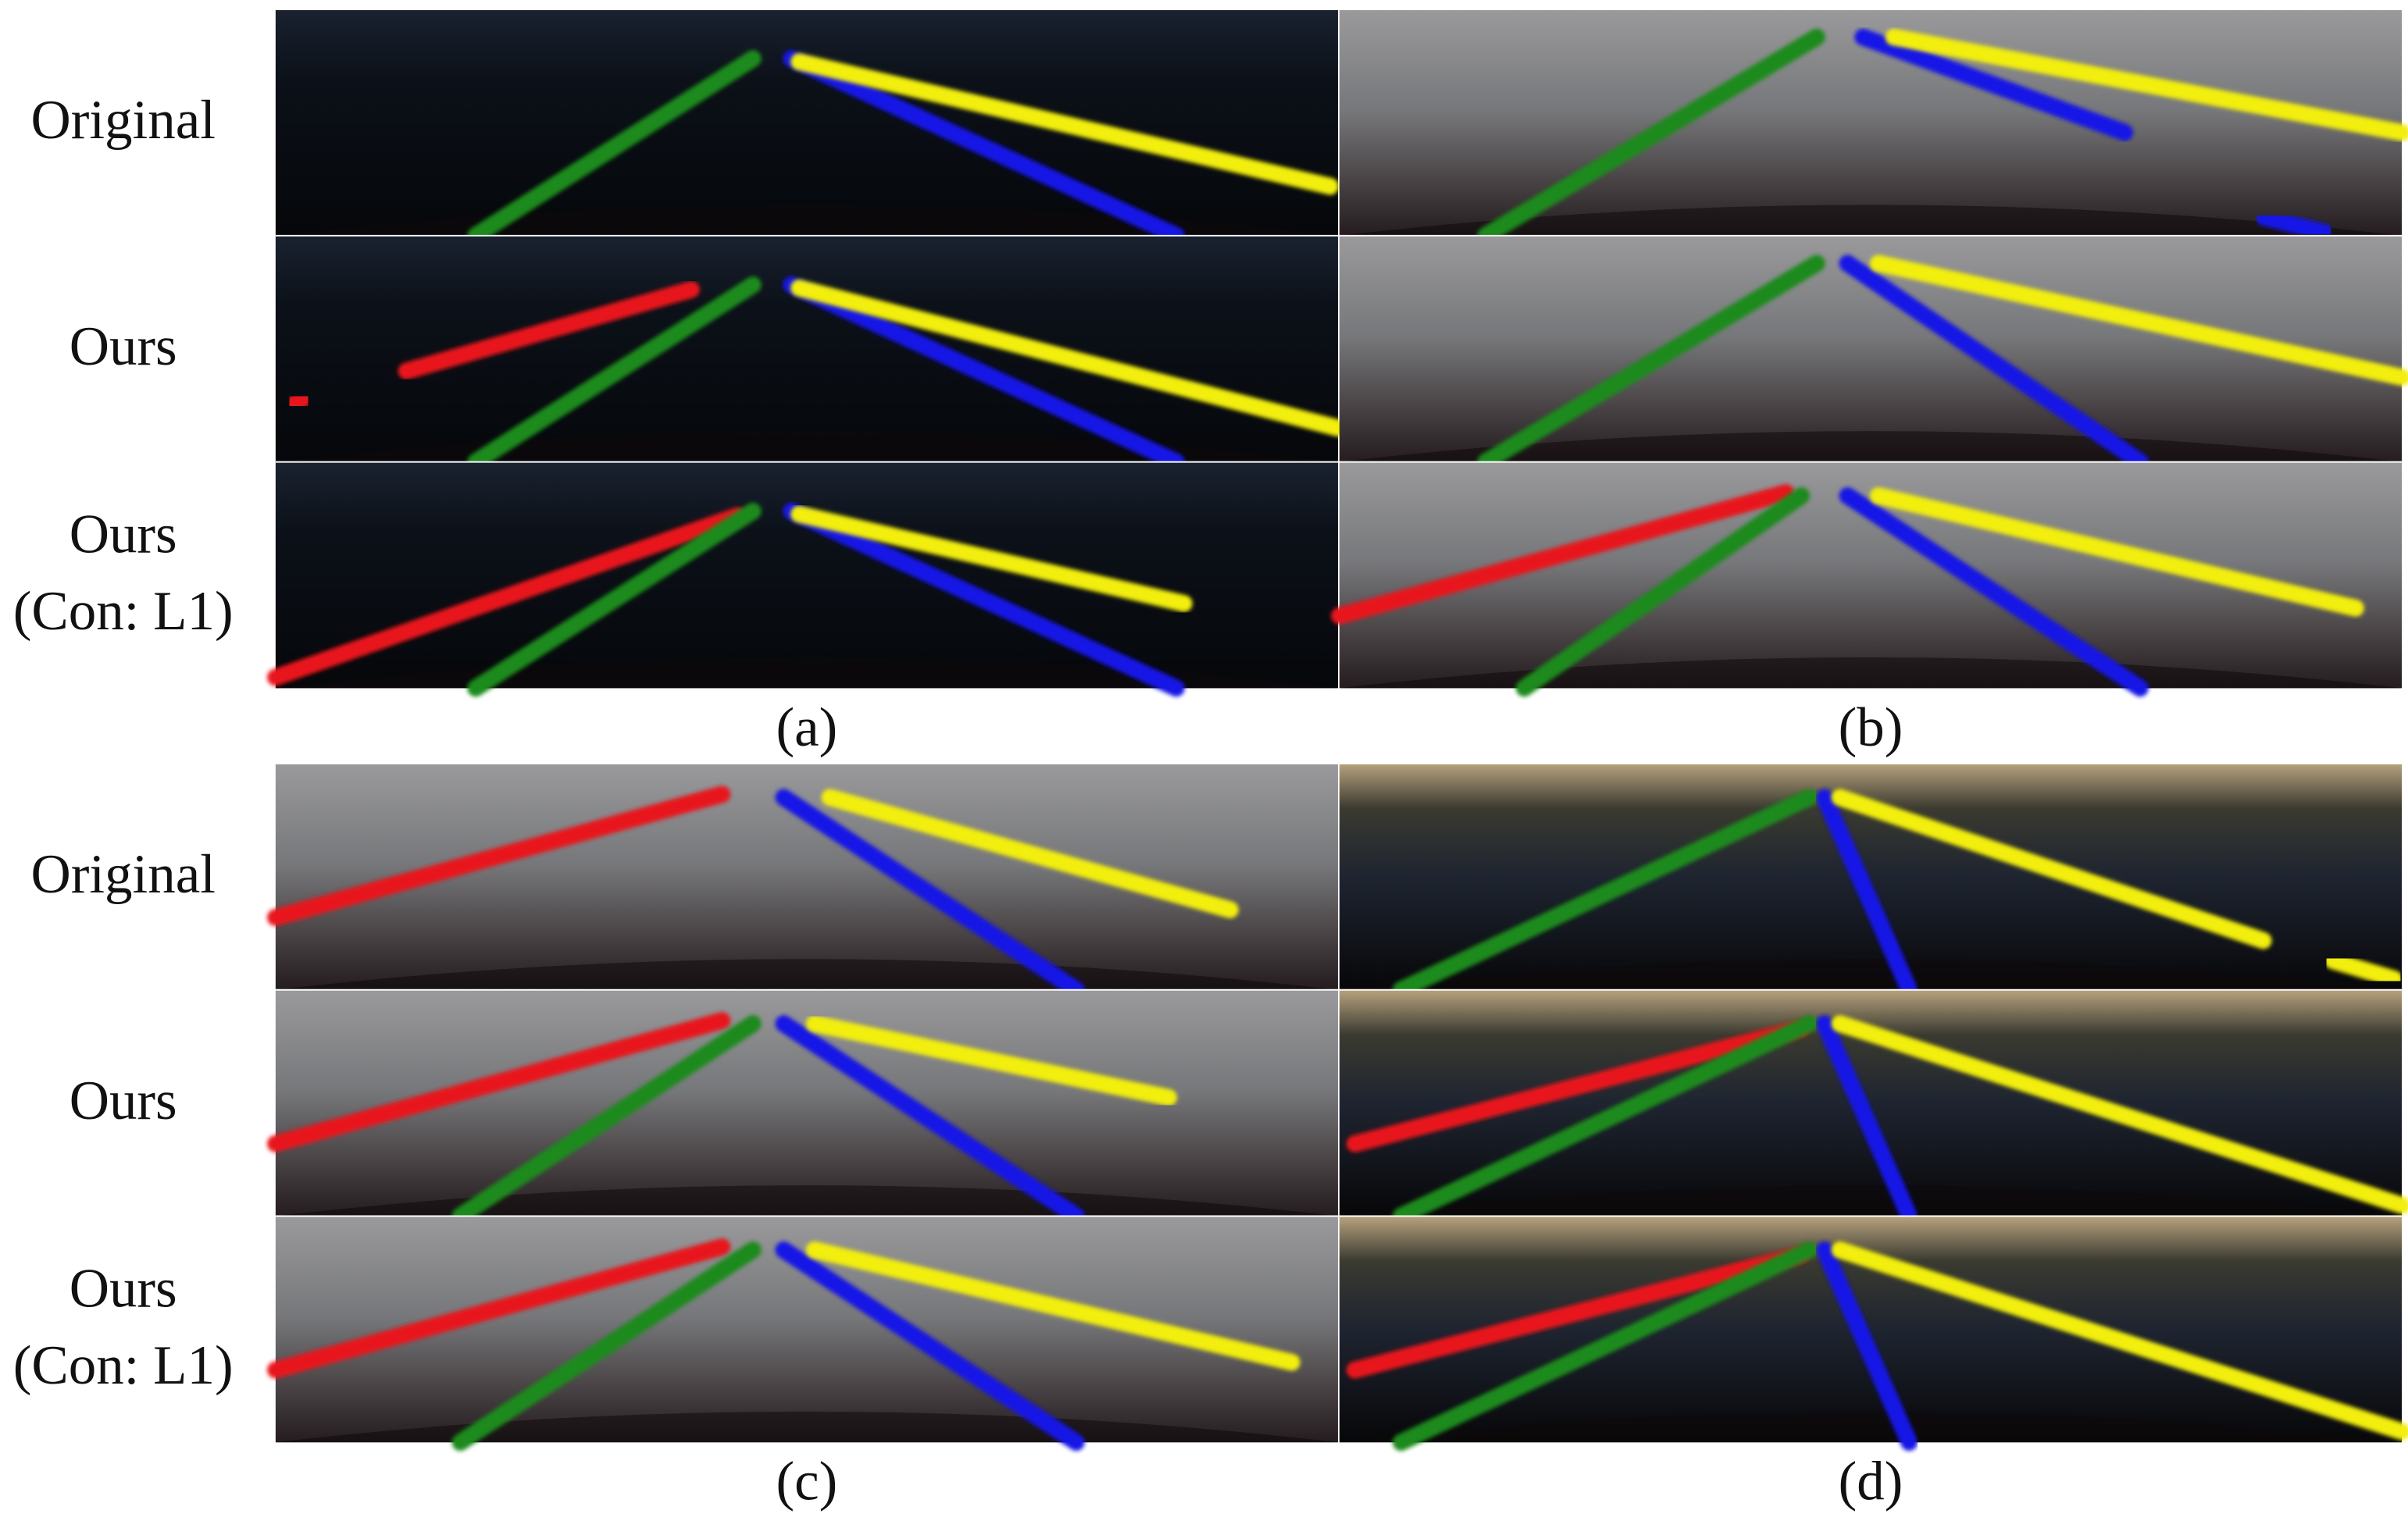 This screenshot has width=2408, height=1521. Describe the element at coordinates (807, 727) in the screenshot. I see `panel-caption: (a)` at that location.